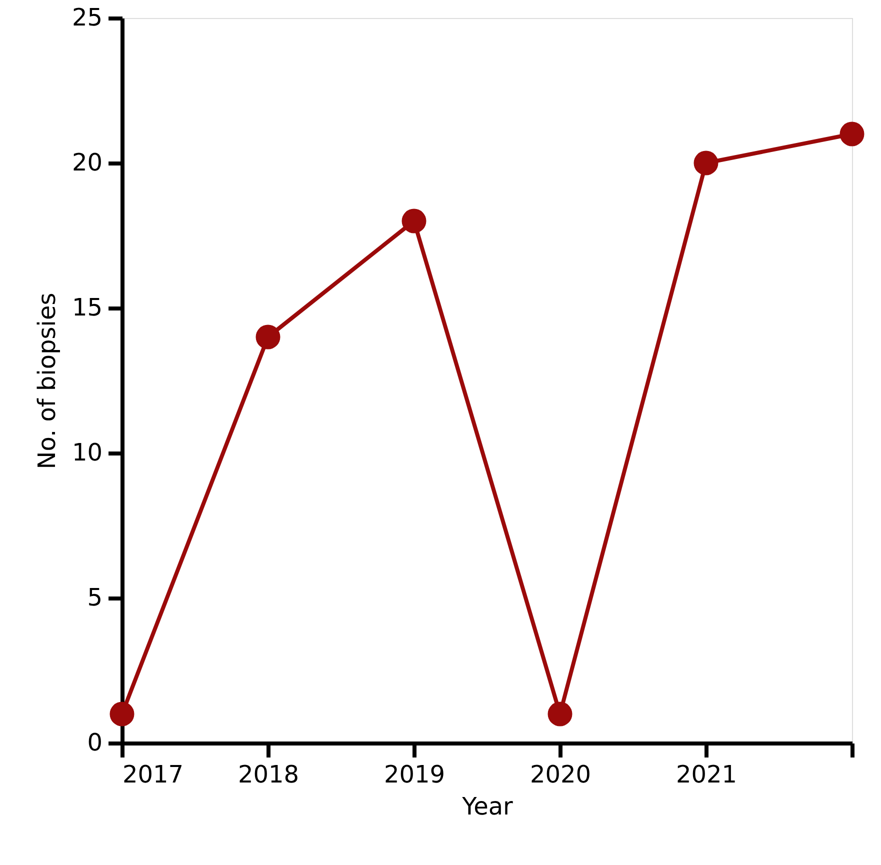  I want to click on x-tick-label: 2017, so click(153, 774).